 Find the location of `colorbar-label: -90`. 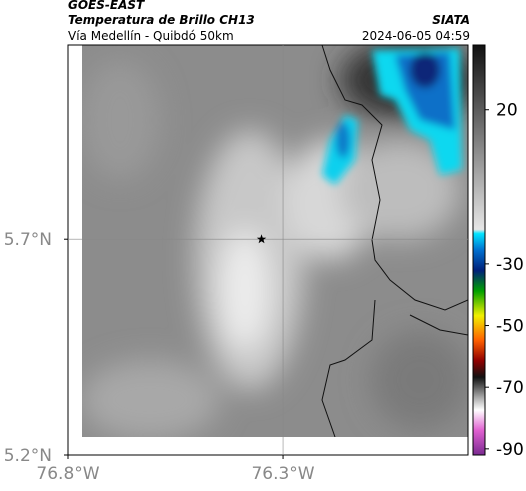

colorbar-label: -90 is located at coordinates (510, 450).